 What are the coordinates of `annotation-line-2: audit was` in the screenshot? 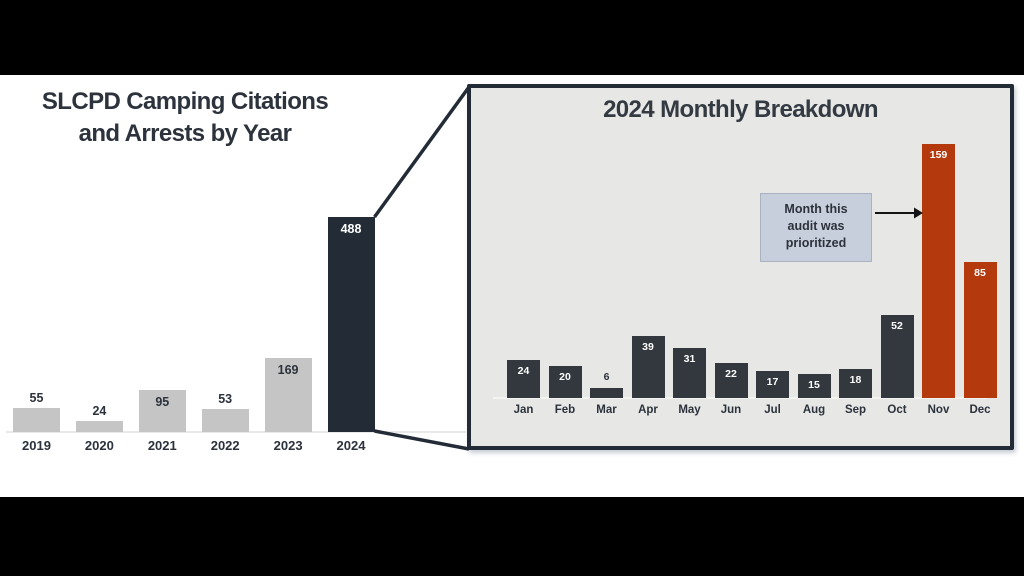 It's located at (816, 226).